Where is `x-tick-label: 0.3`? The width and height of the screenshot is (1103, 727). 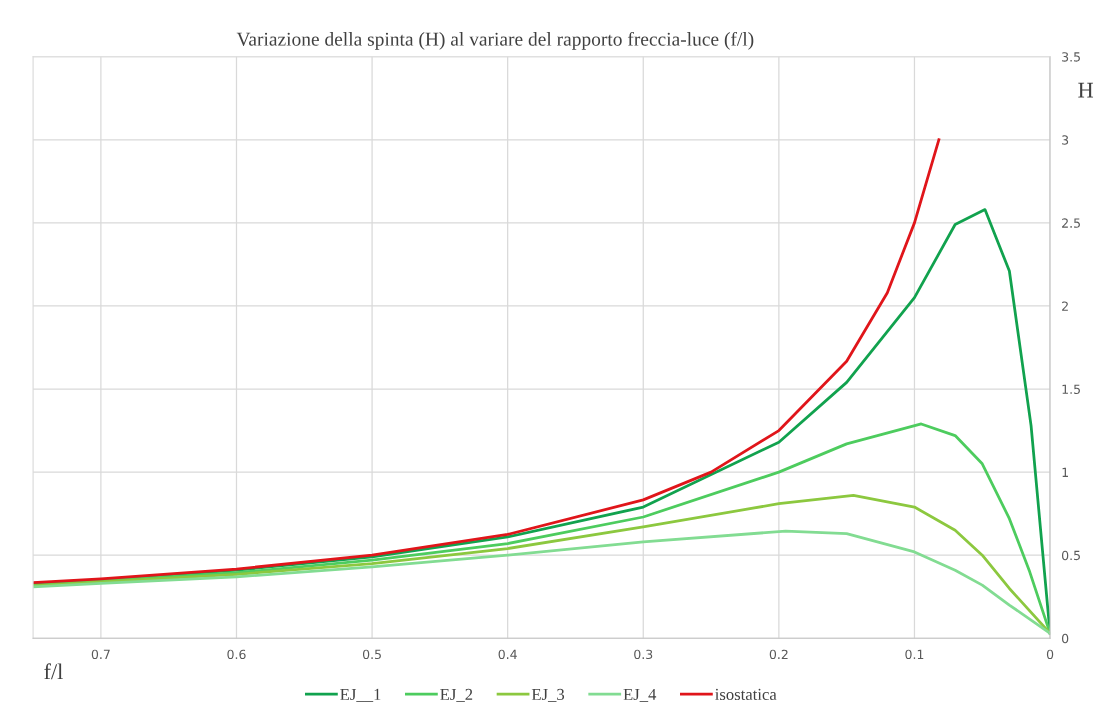
x-tick-label: 0.3 is located at coordinates (643, 654).